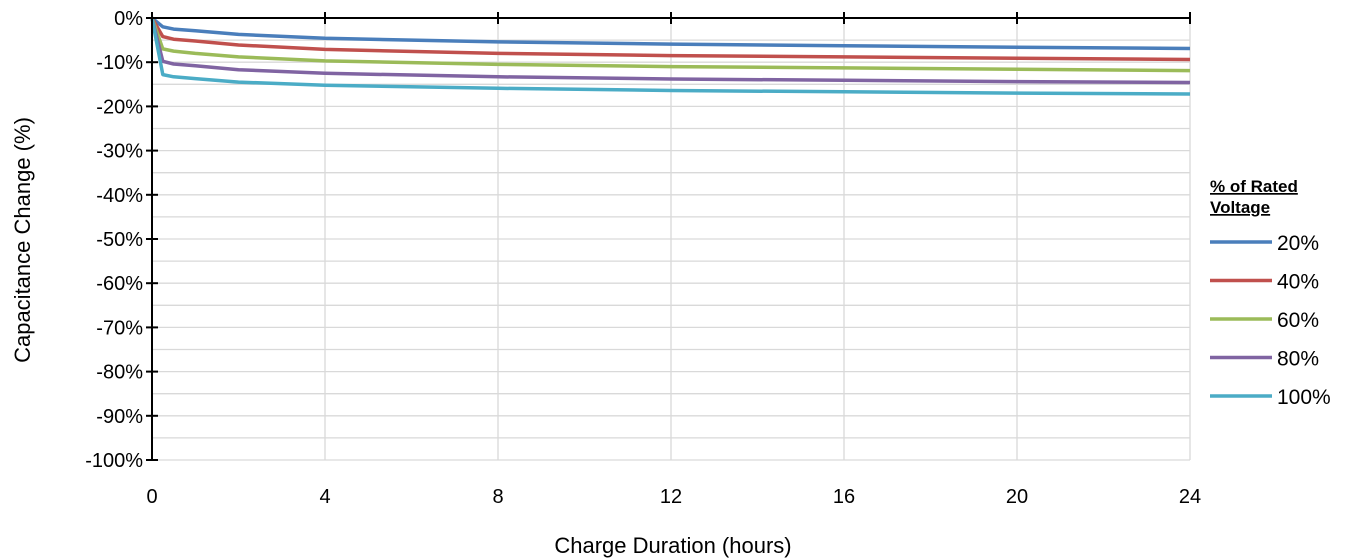  Describe the element at coordinates (1298, 320) in the screenshot. I see `legend-label-3: 60%` at that location.